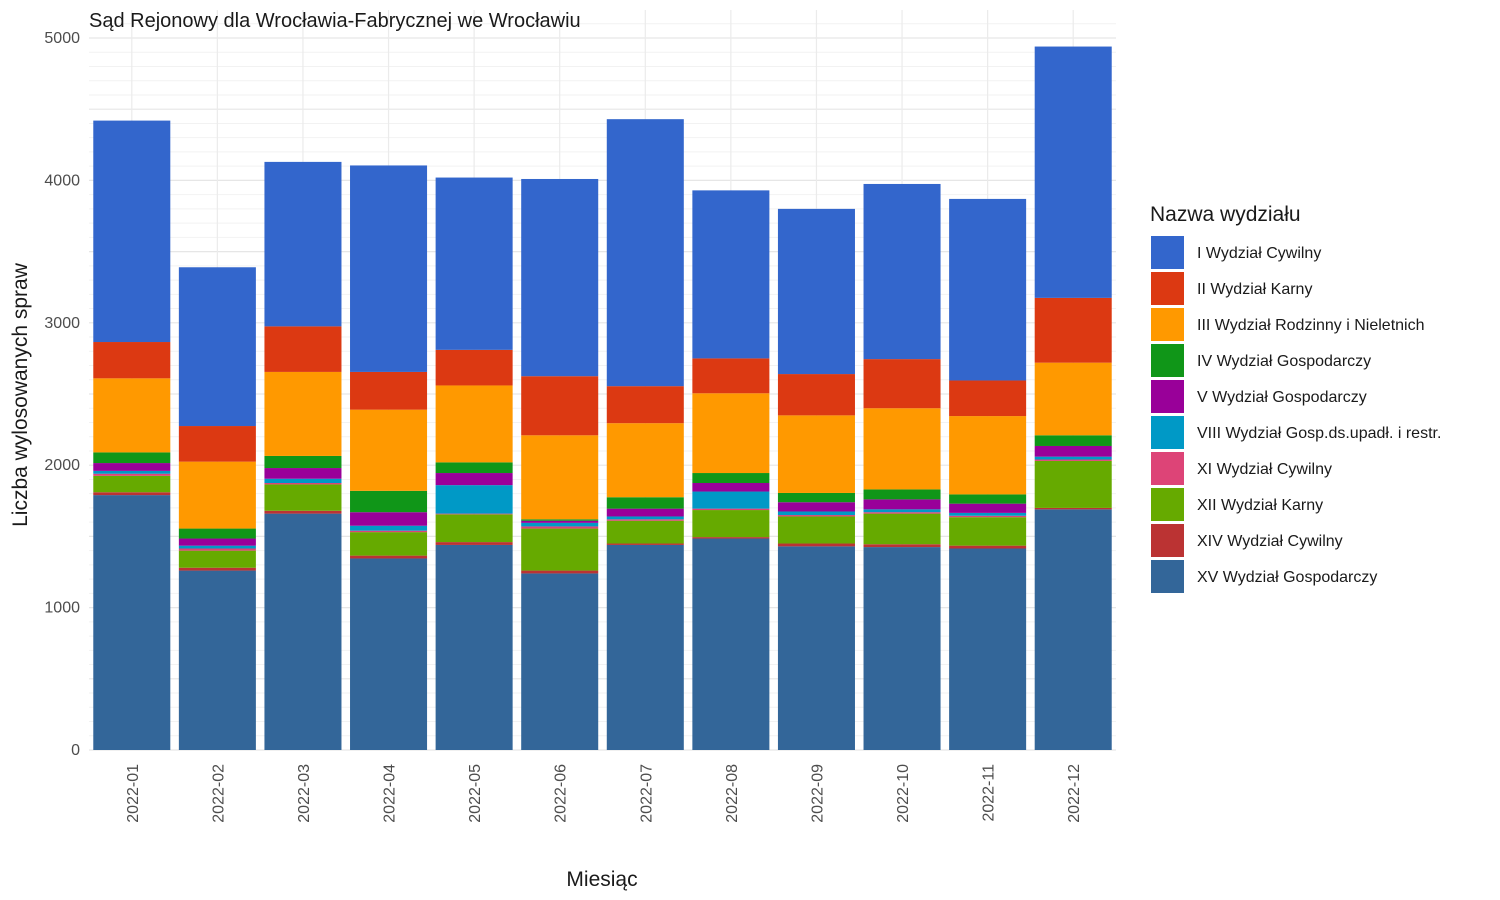 This screenshot has width=1500, height=900. Describe the element at coordinates (62, 394) in the screenshot. I see `y-tick-labels: 0 1000 2000 3000 4000 5000` at that location.